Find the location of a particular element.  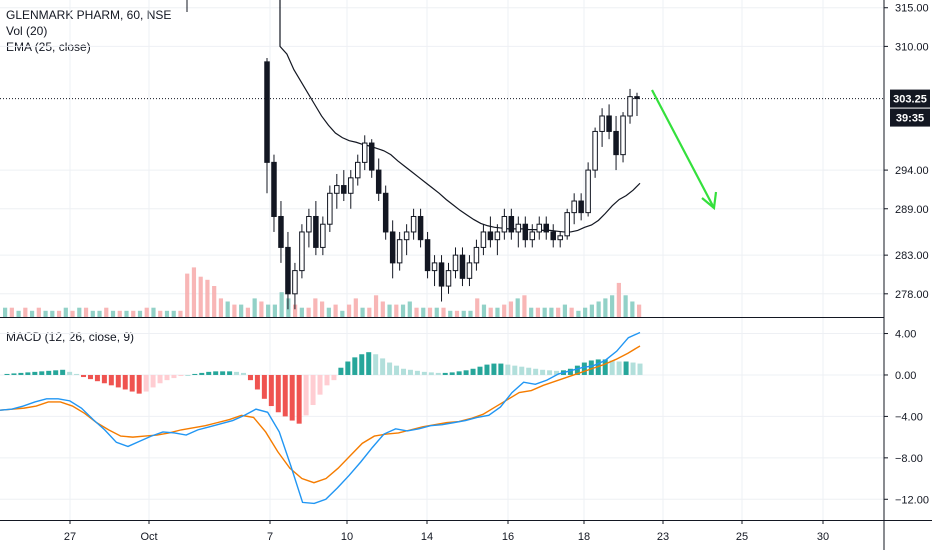

time-tick-label: 16 is located at coordinates (508, 537).